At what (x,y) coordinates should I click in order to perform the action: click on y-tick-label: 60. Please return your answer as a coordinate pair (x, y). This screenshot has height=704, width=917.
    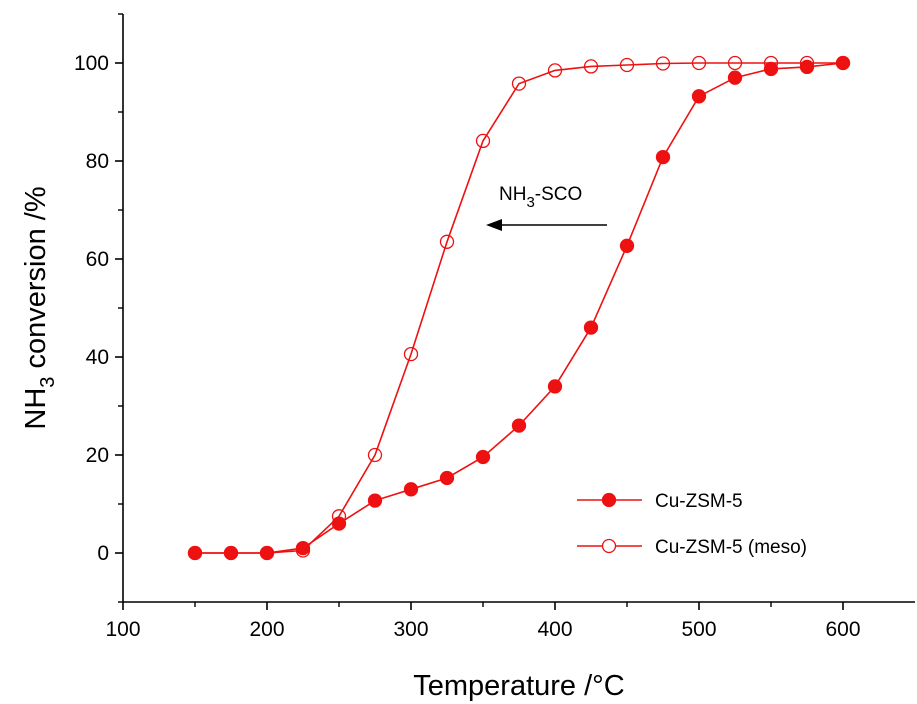
    Looking at the image, I should click on (97, 259).